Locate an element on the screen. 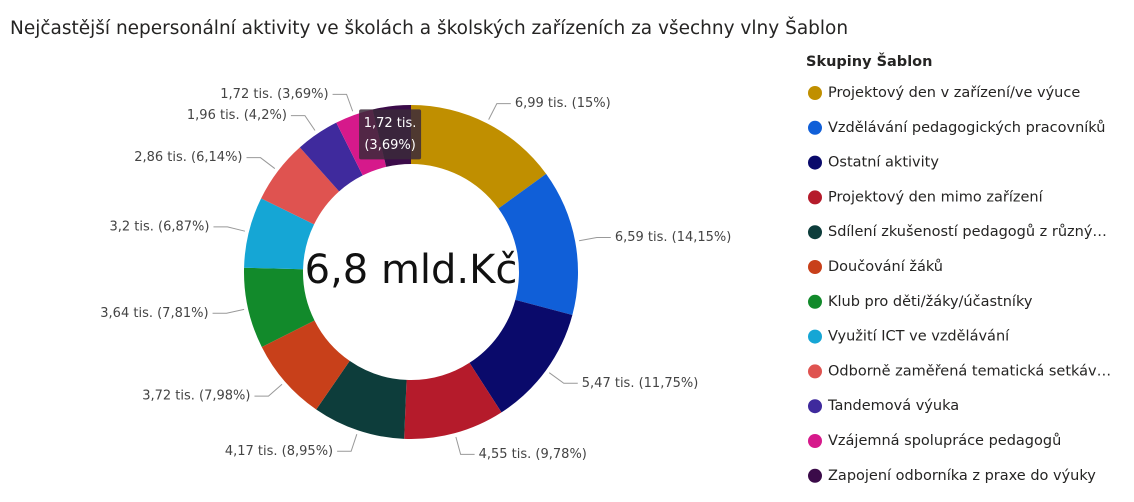 The height and width of the screenshot is (502, 1134). legend-label: Projektový den mimo zařízení is located at coordinates (936, 197).